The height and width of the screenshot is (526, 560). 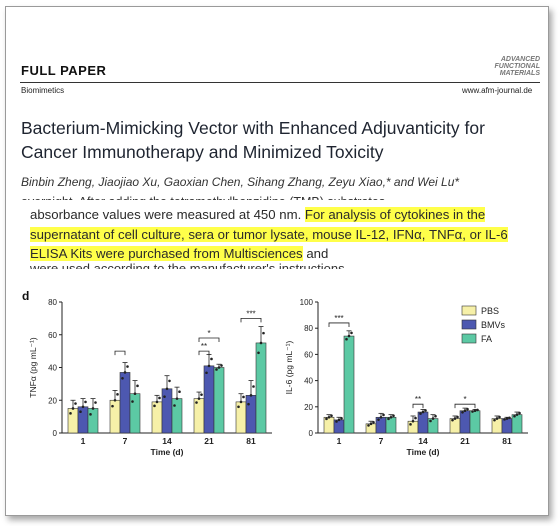 What do you see at coordinates (493, 325) in the screenshot?
I see `legend-label-bmvs: BMVs` at bounding box center [493, 325].